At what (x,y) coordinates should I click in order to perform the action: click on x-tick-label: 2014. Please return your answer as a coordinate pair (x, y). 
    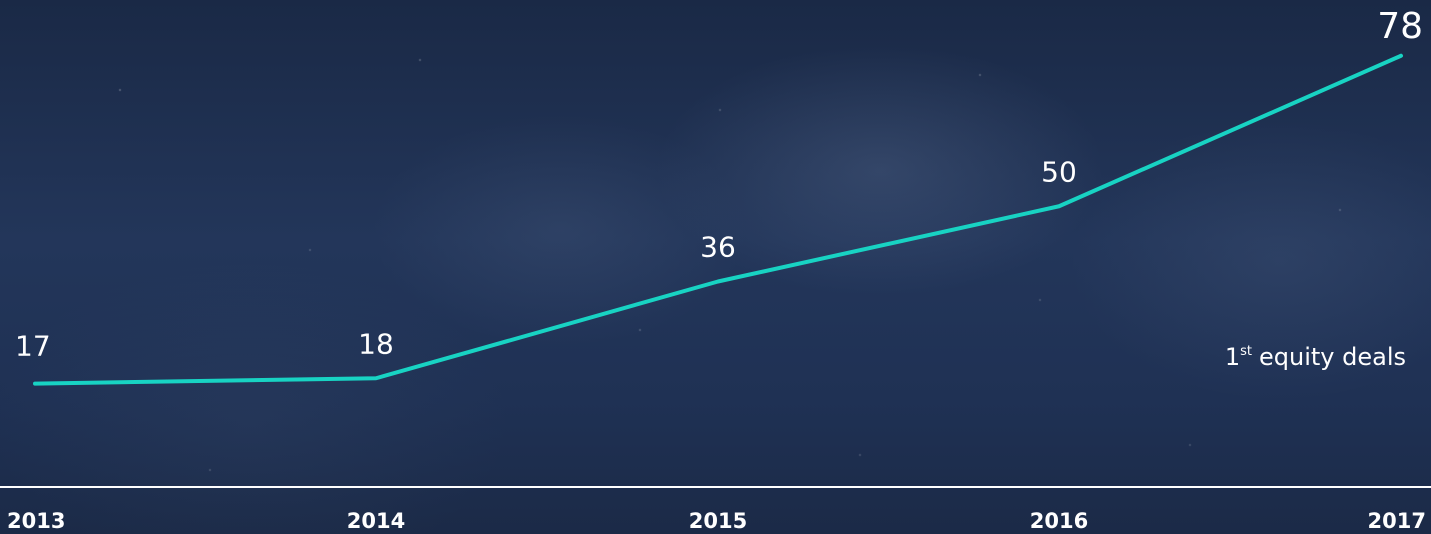
    Looking at the image, I should click on (376, 521).